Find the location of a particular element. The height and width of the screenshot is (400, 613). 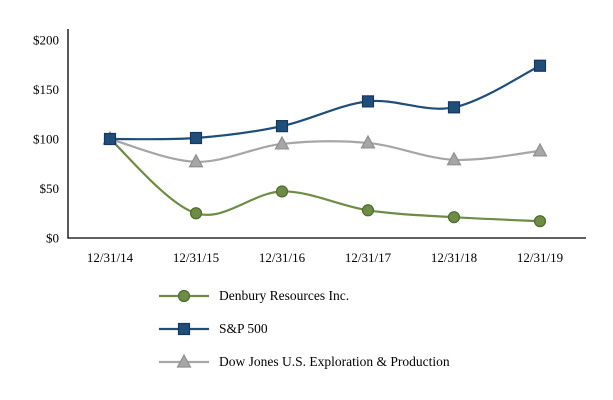

svg-text: $0 is located at coordinates (52, 238).